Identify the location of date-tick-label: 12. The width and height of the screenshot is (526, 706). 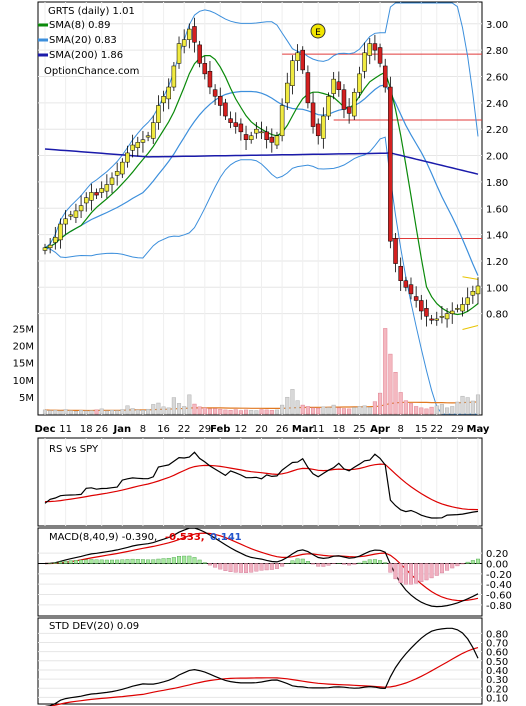
(241, 429).